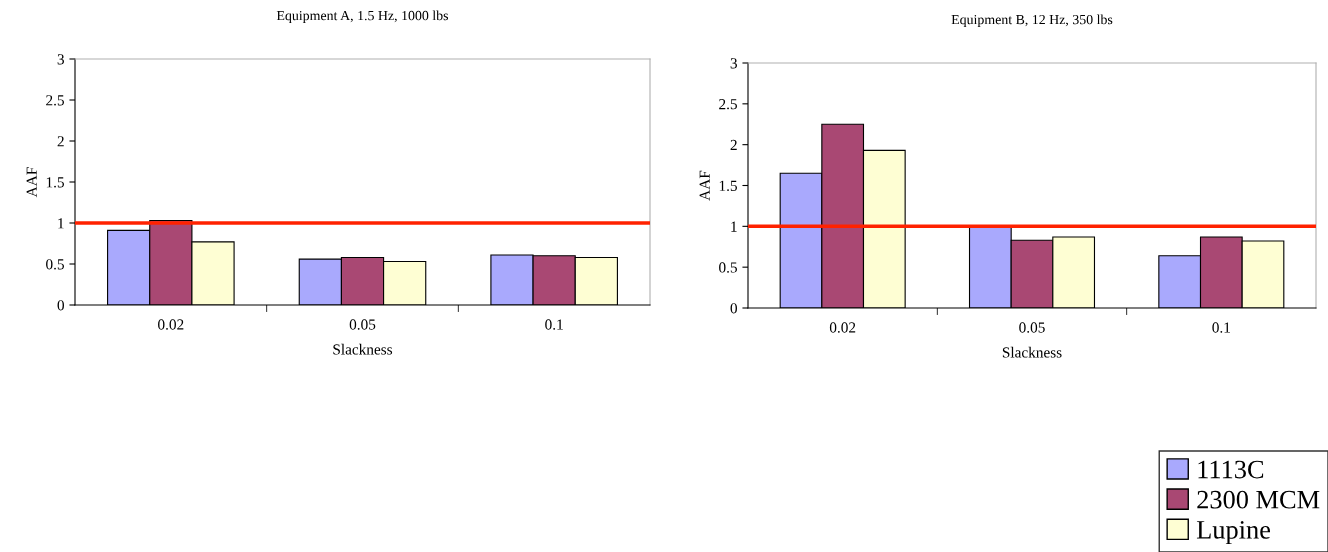 The image size is (1328, 552). What do you see at coordinates (1233, 532) in the screenshot?
I see `legend-label: Lupine` at bounding box center [1233, 532].